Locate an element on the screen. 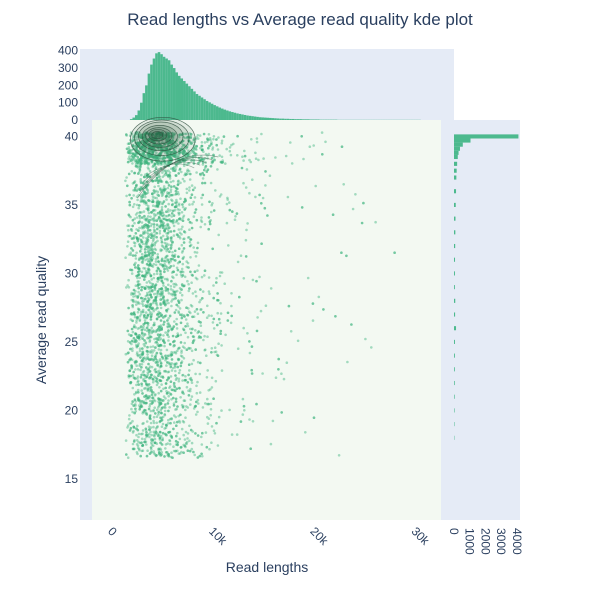  right-histogram-tick-label: 1000 is located at coordinates (470, 541).